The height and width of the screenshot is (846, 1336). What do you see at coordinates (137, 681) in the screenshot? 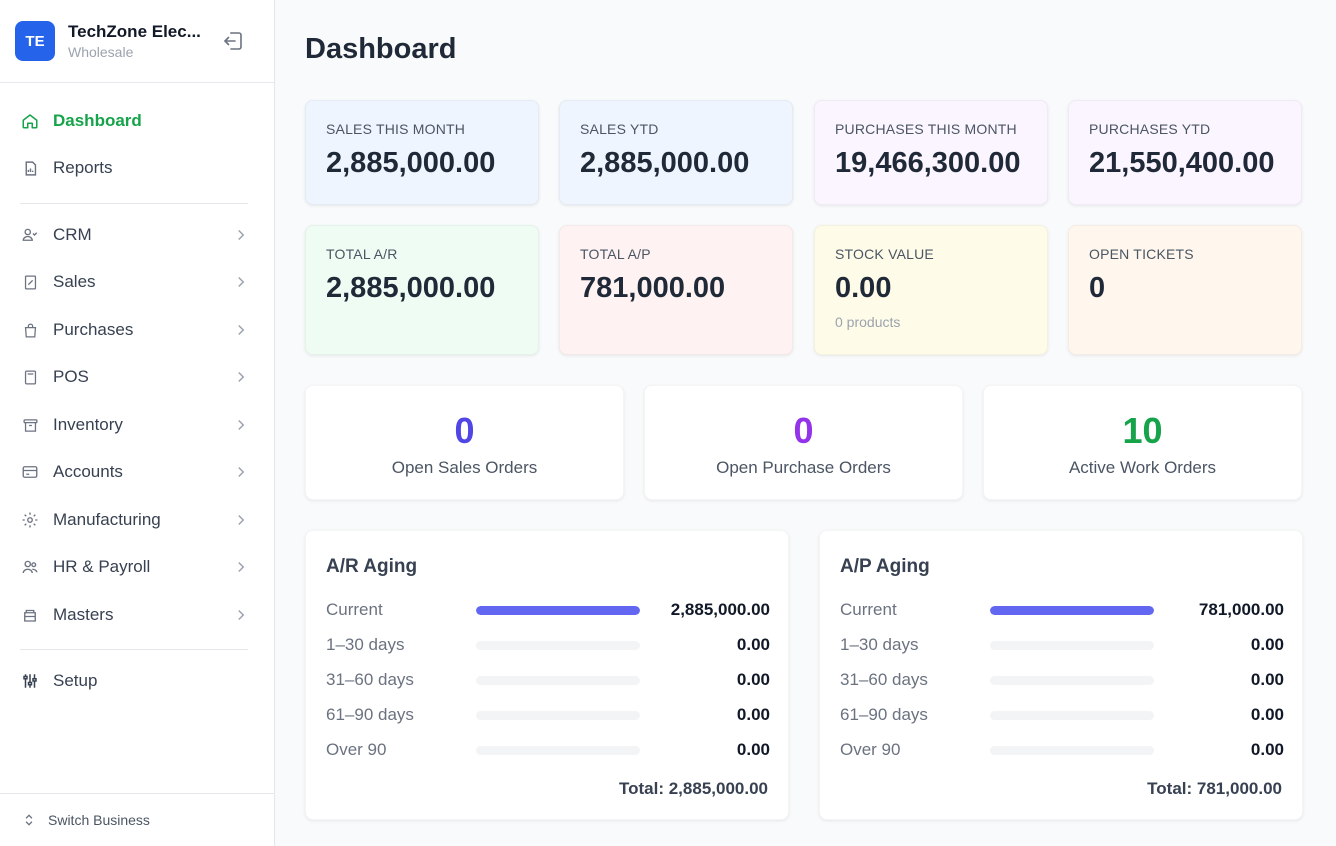
I see `sidebar-item-setup: Setup` at bounding box center [137, 681].